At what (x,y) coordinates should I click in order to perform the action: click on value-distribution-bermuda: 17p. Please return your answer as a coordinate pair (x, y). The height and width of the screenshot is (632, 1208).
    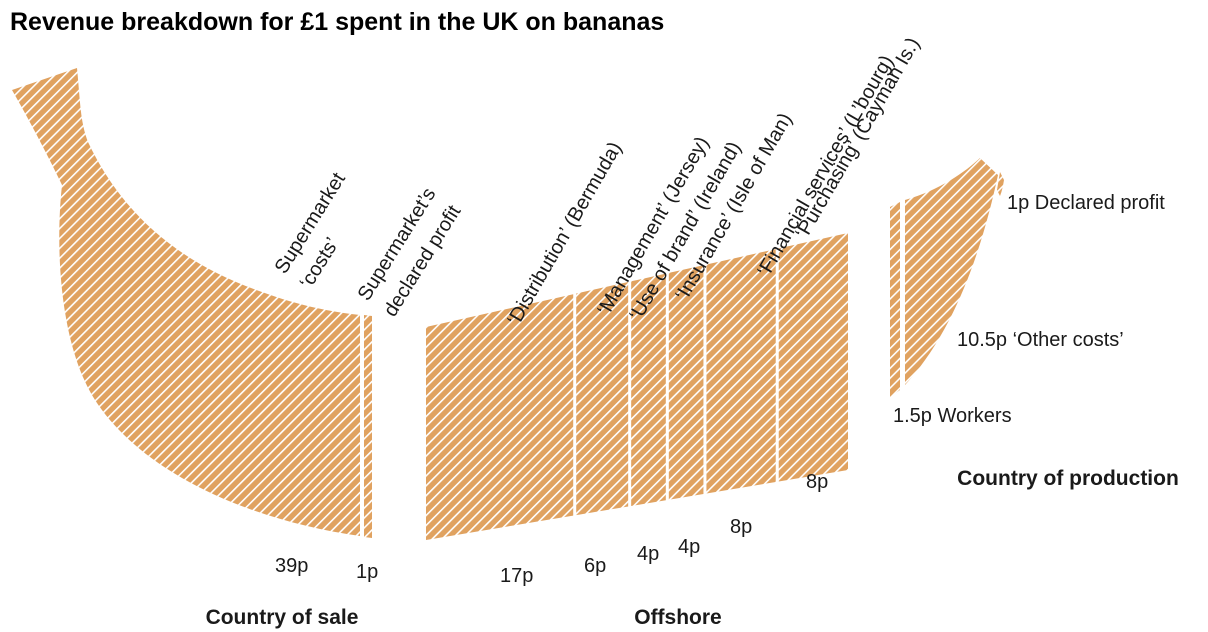
    Looking at the image, I should click on (516, 576).